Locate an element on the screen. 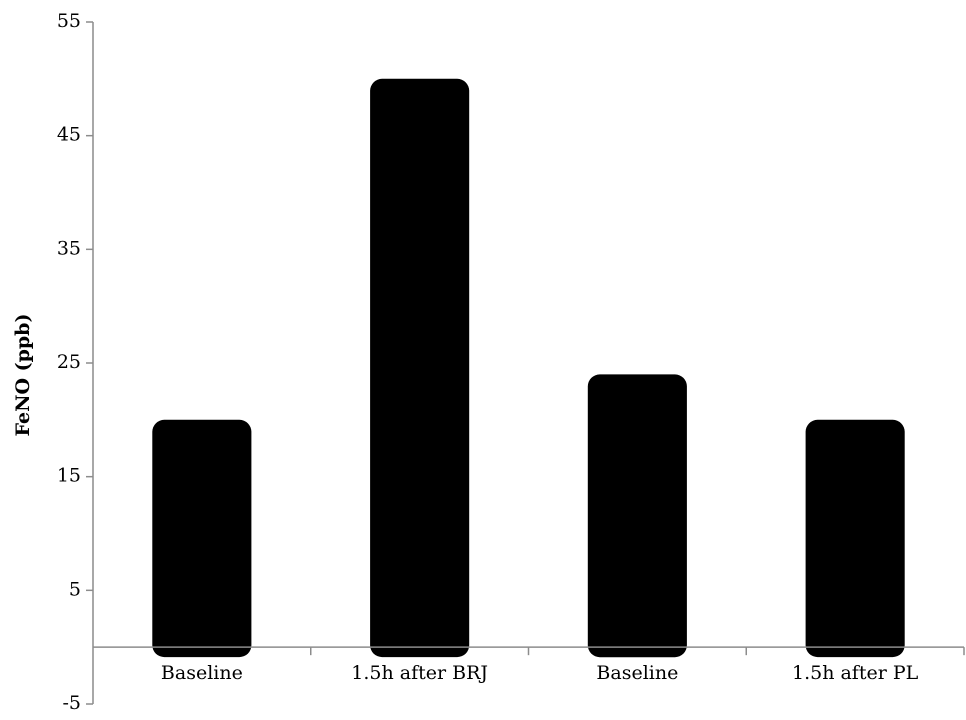 Image resolution: width=966 pixels, height=720 pixels. x-tick-label: 1.5h after PL is located at coordinates (855, 673).